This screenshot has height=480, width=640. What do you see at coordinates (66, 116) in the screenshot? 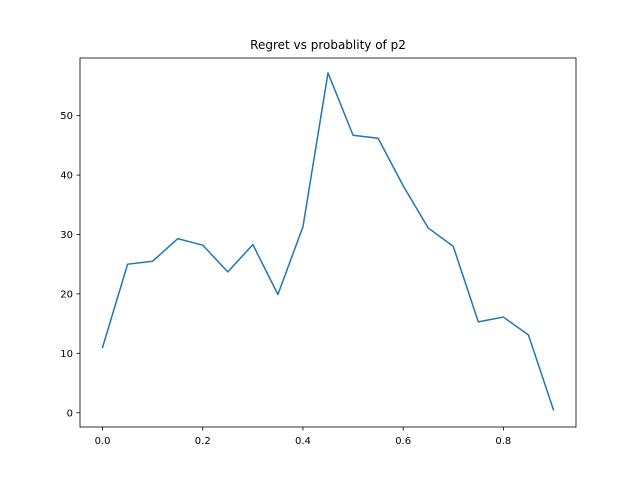
I see `y-tick-label: 50` at bounding box center [66, 116].